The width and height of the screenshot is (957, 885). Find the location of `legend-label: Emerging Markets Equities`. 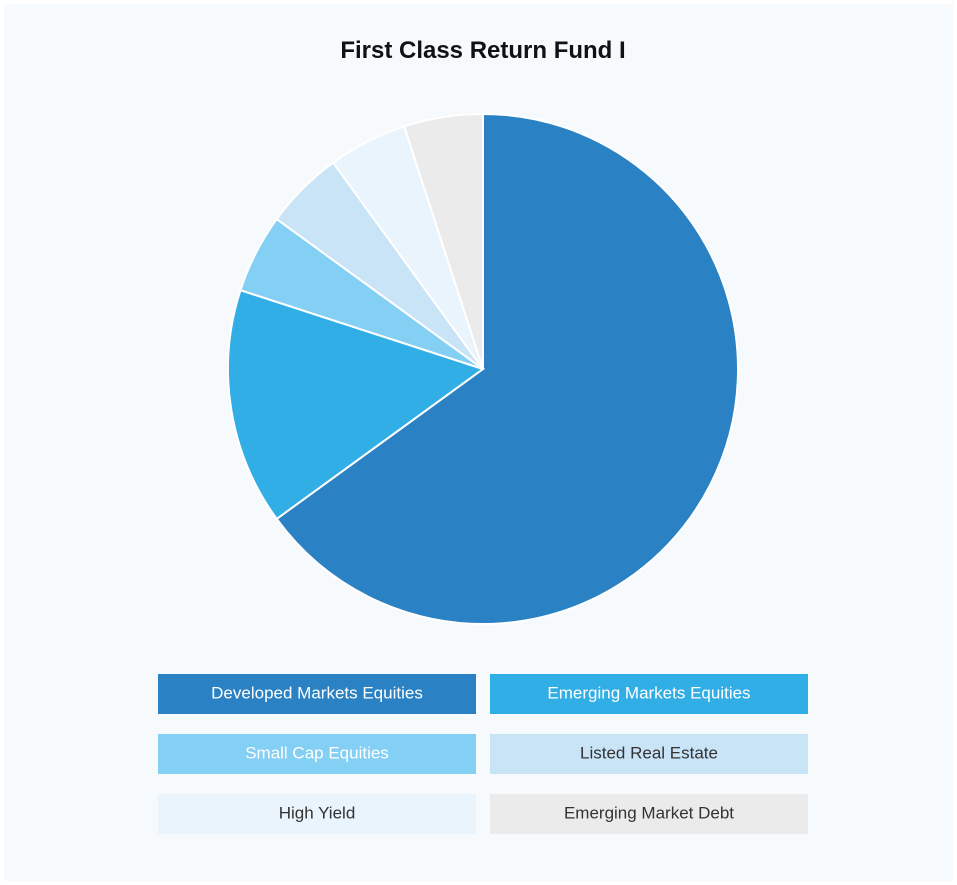

legend-label: Emerging Markets Equities is located at coordinates (648, 692).